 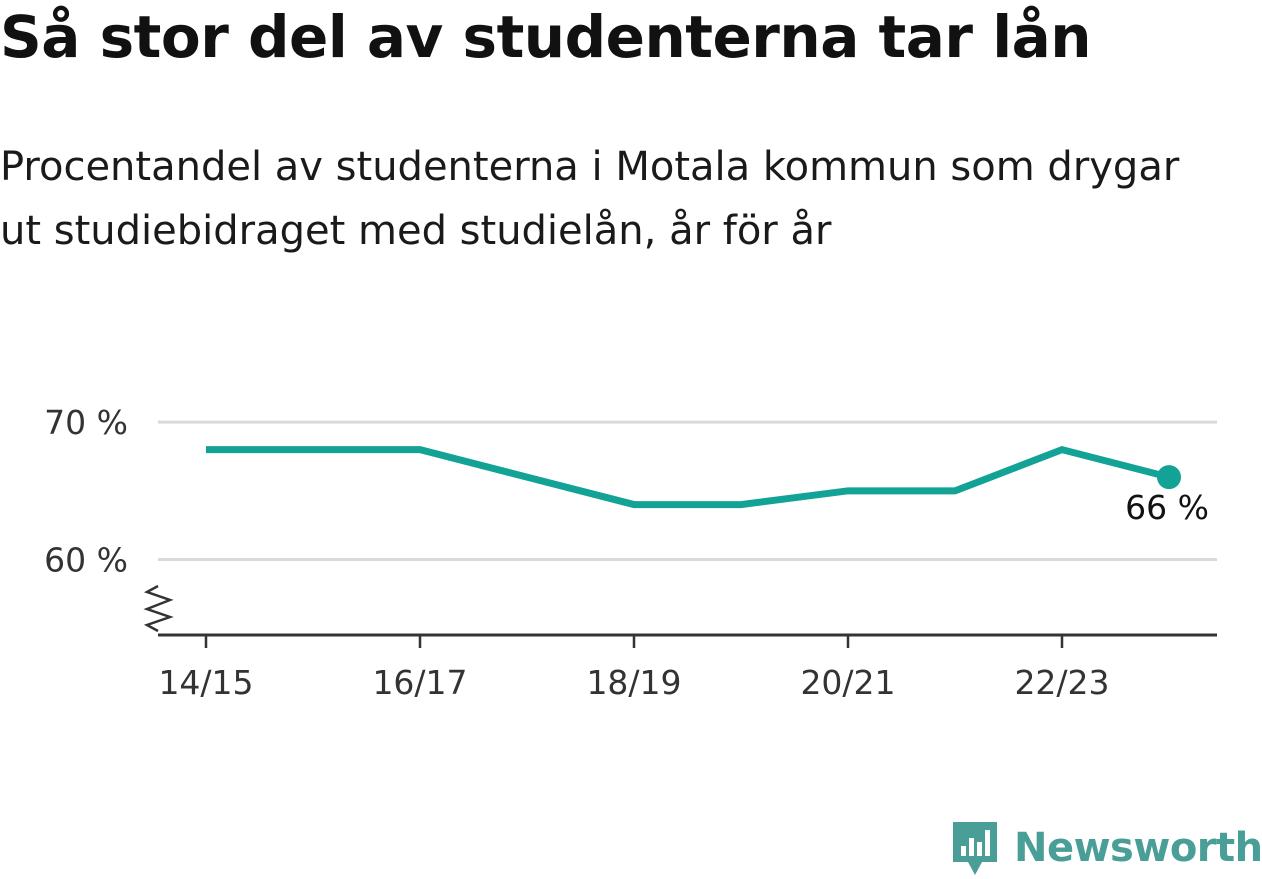 What do you see at coordinates (158, 608) in the screenshot?
I see `axis-break-icon` at bounding box center [158, 608].